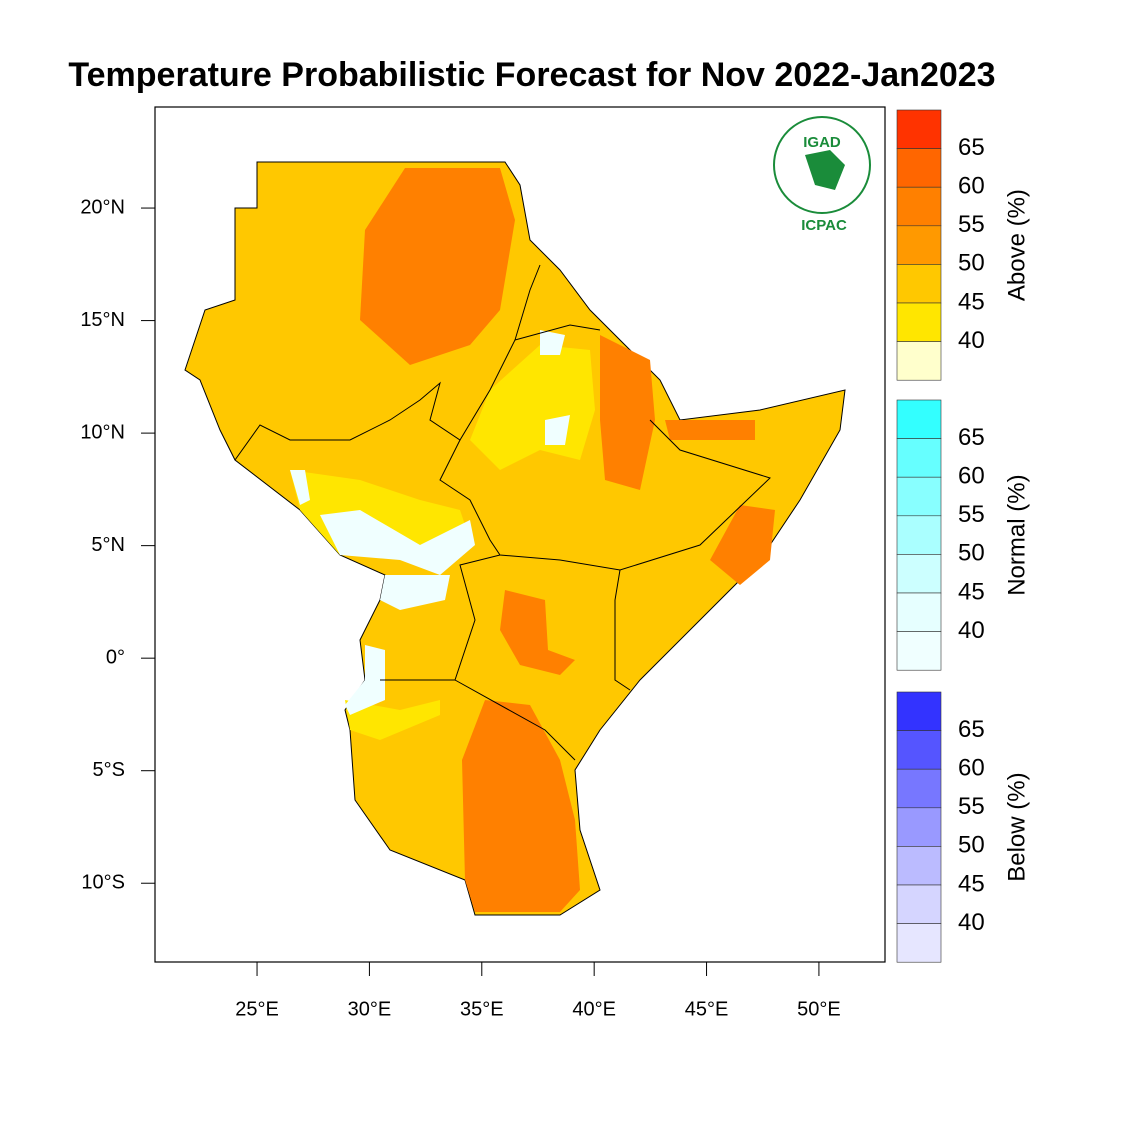 This screenshot has width=1133, height=1125. I want to click on colorbar-title: Below (%), so click(1016, 826).